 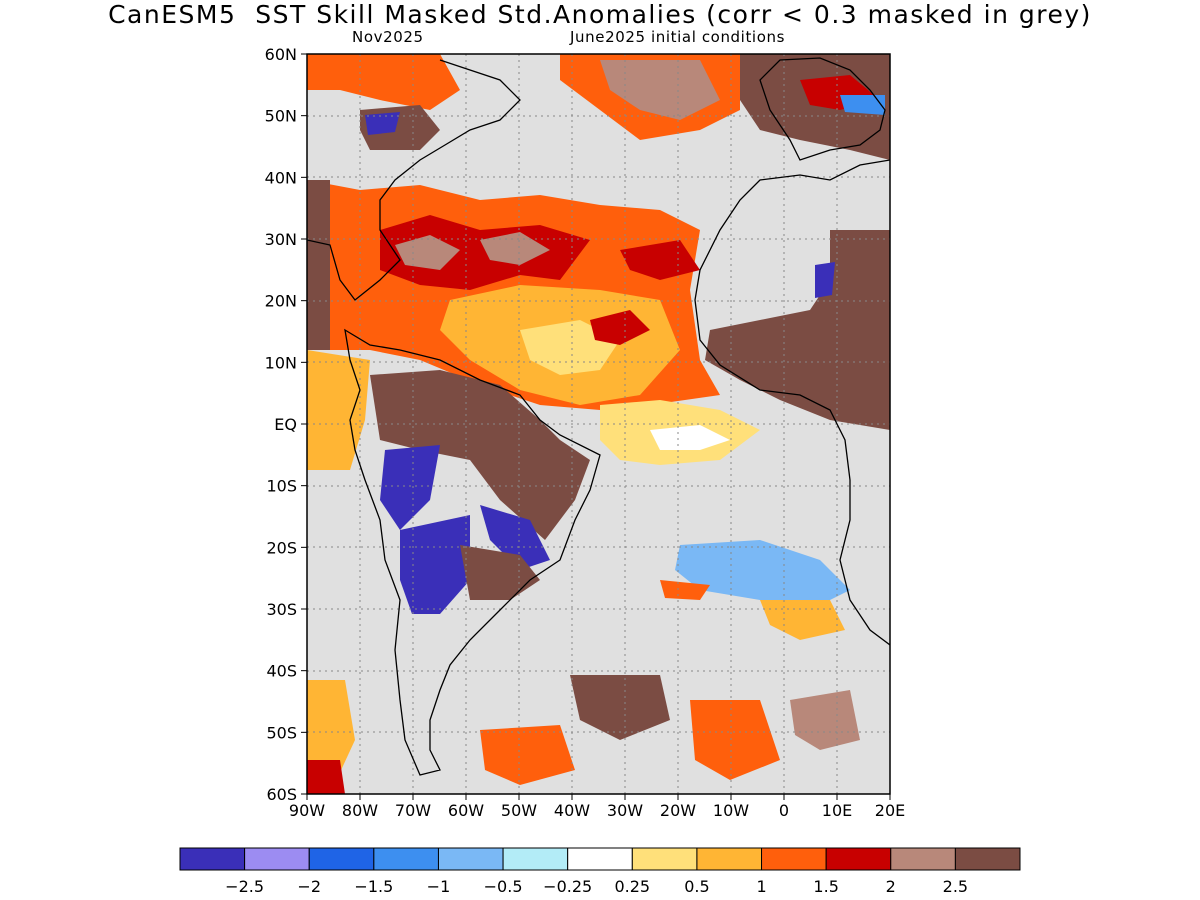 I want to click on initial-conditions-label: June2025 initial conditions, so click(x=677, y=37).